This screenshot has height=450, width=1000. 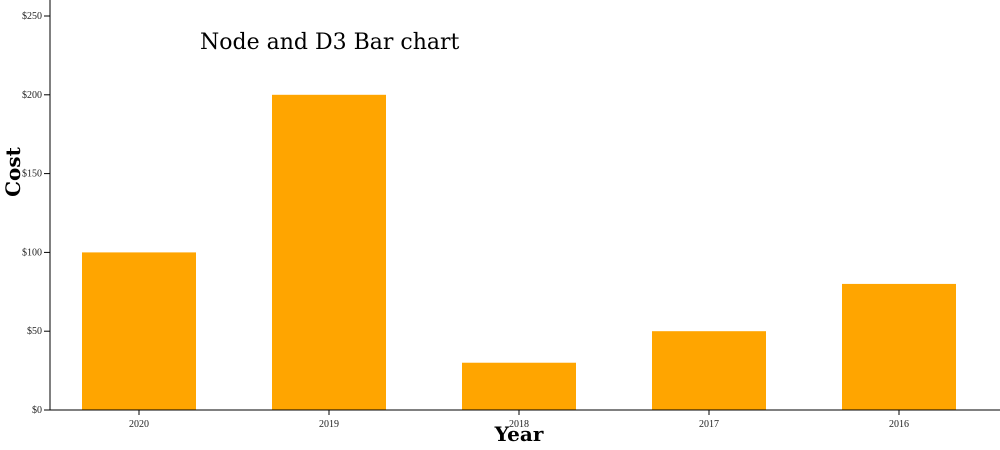 What do you see at coordinates (32, 174) in the screenshot?
I see `y-tick-label-150: $150` at bounding box center [32, 174].